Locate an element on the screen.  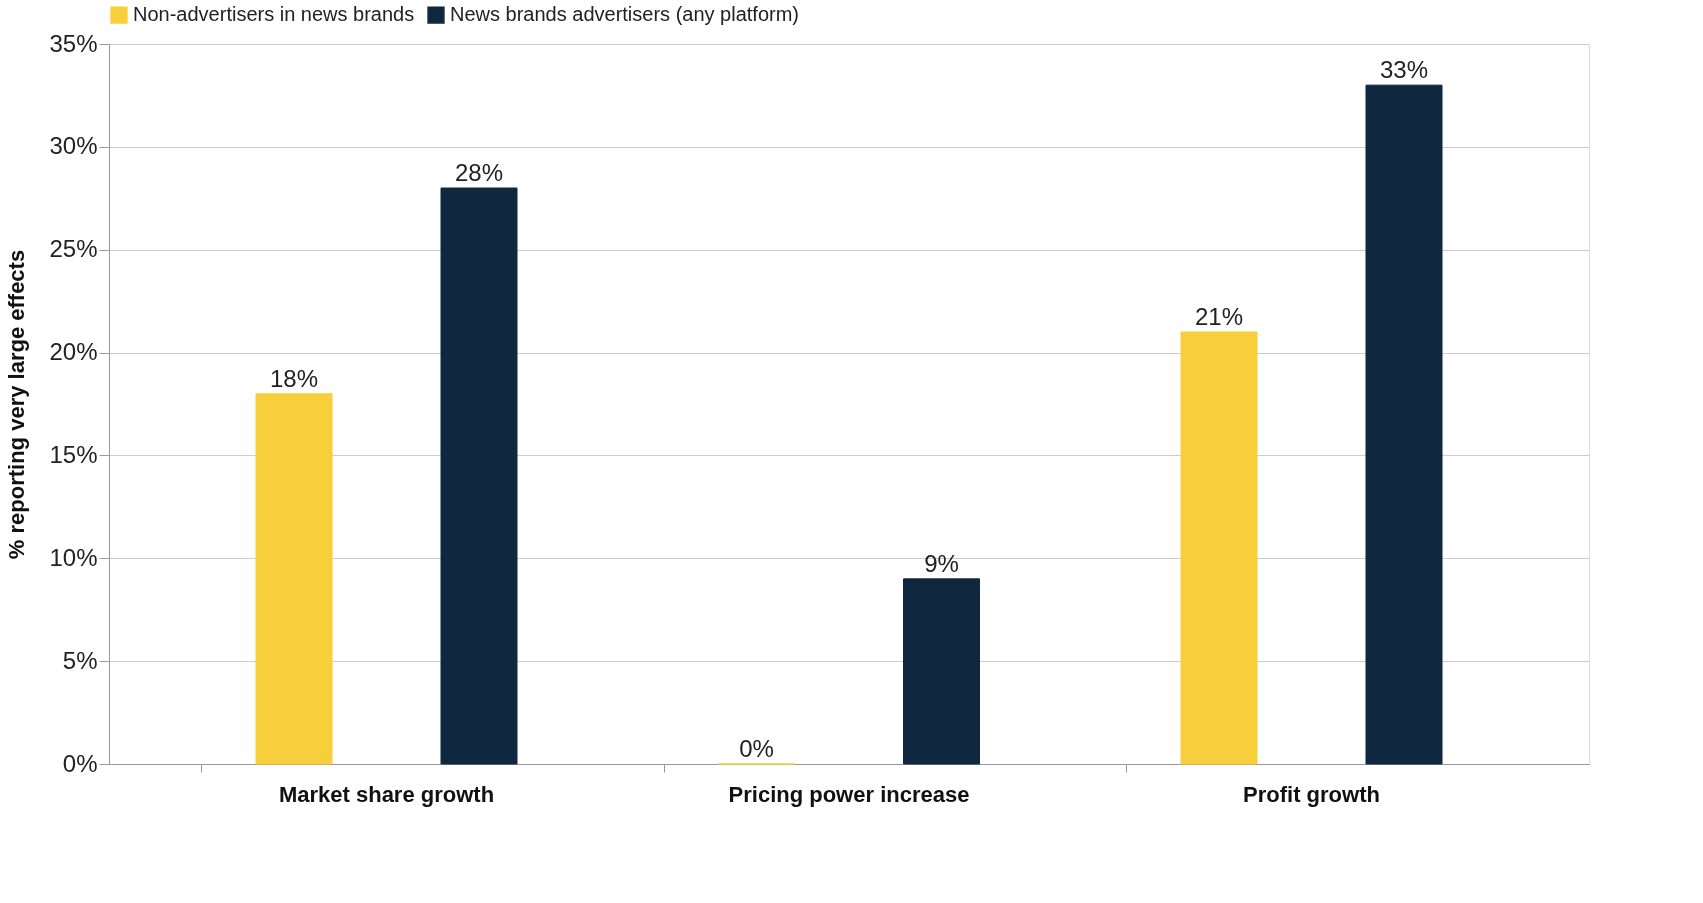
y-tick-label: 15% is located at coordinates (73, 454).